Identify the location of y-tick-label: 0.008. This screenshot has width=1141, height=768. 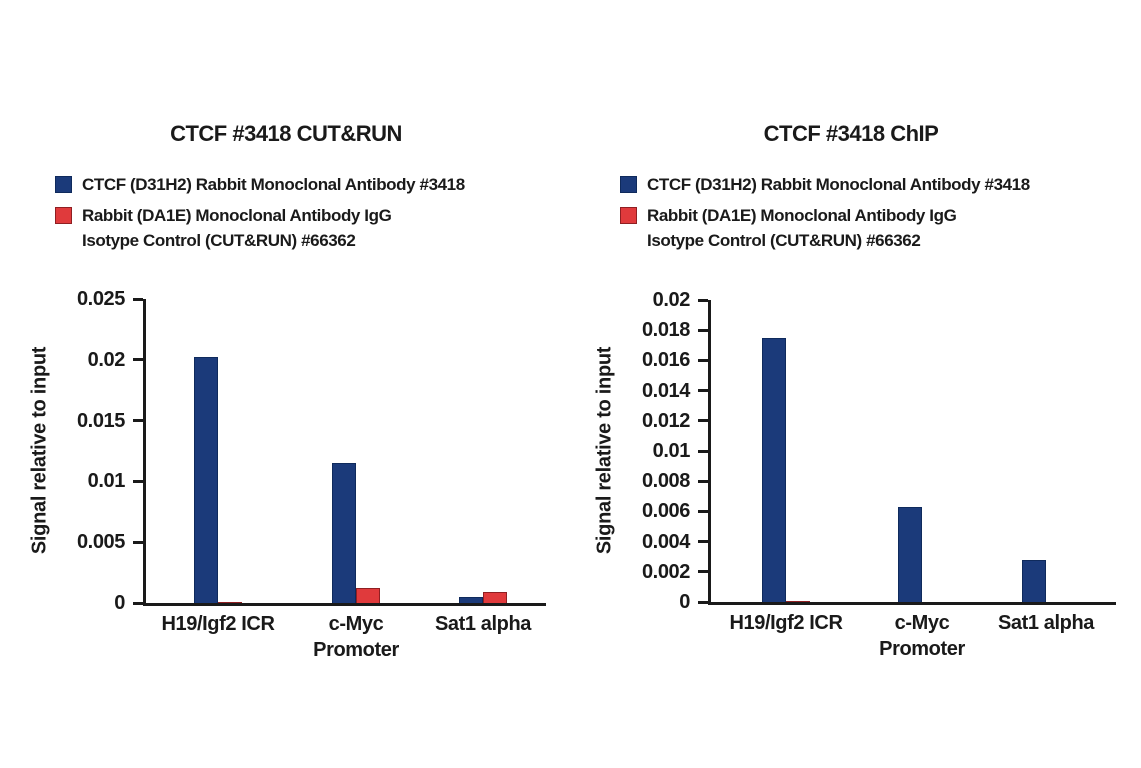
(665, 481).